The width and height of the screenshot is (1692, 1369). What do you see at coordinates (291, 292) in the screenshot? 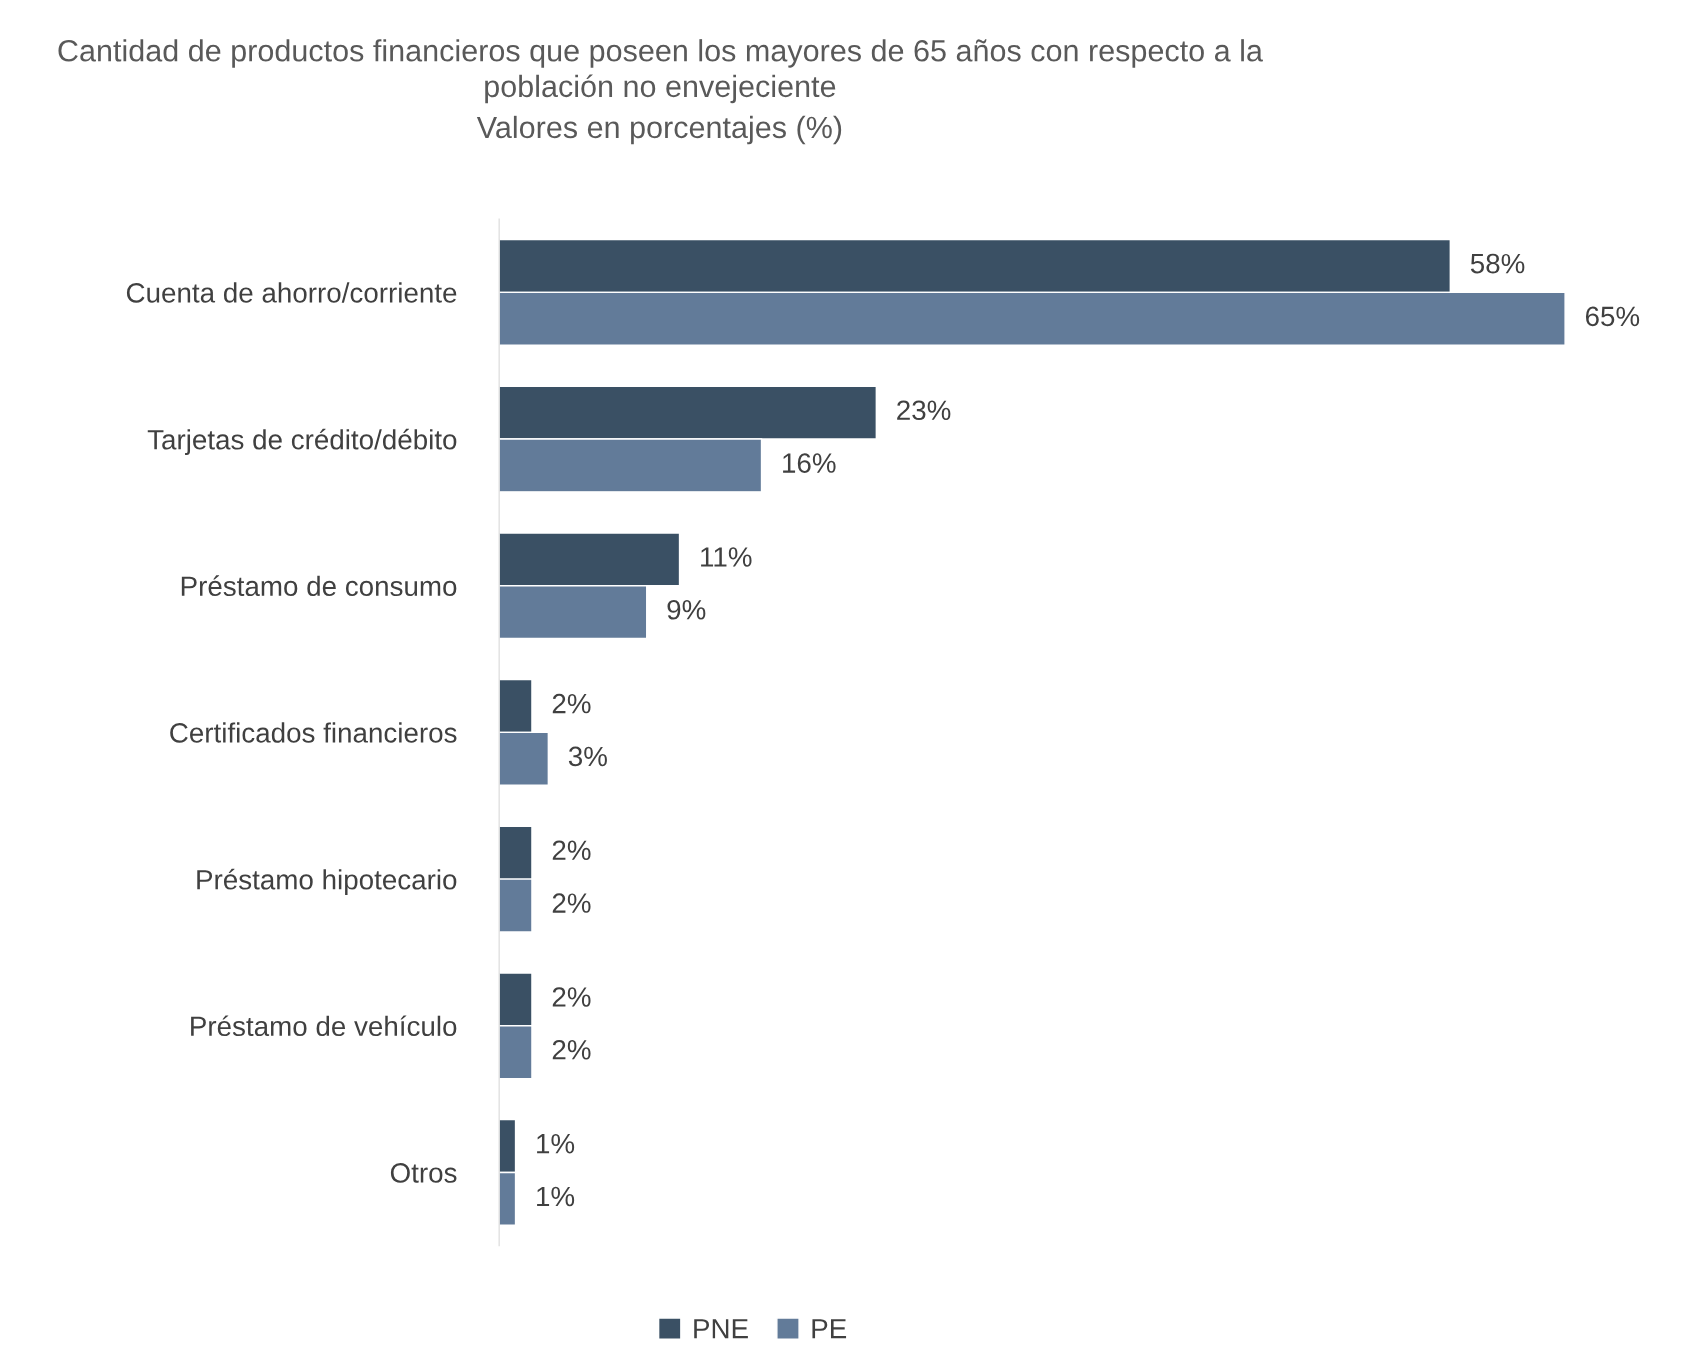
I see `y-tick-label: Cuenta de ahorro/corriente` at bounding box center [291, 292].